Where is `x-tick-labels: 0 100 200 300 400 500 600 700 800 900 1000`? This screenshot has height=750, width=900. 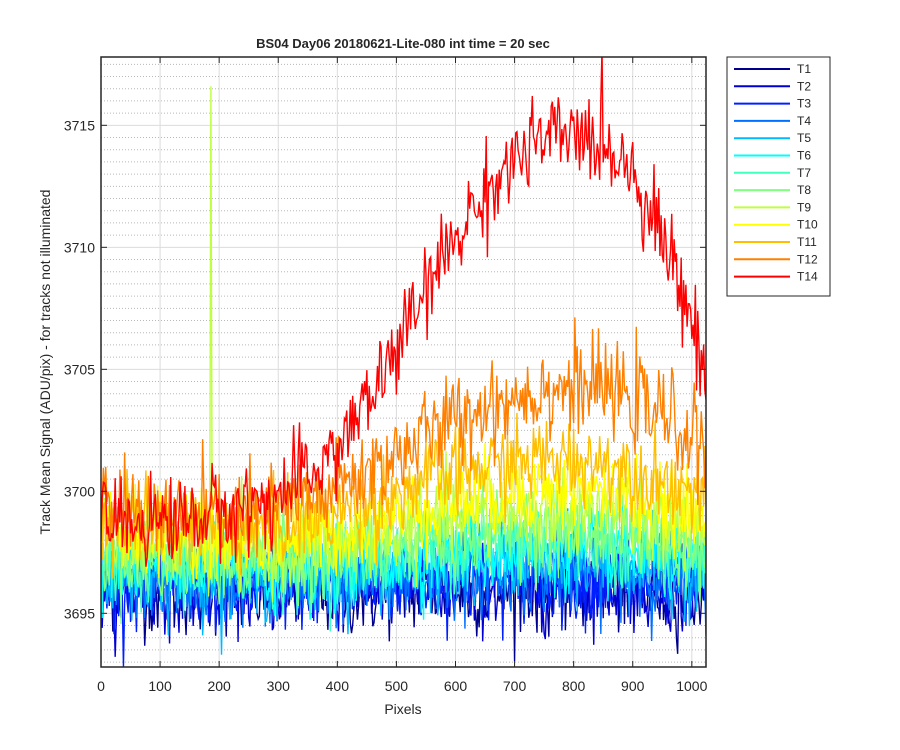 x-tick-labels: 0 100 200 300 400 500 600 700 800 900 1000 is located at coordinates (402, 686).